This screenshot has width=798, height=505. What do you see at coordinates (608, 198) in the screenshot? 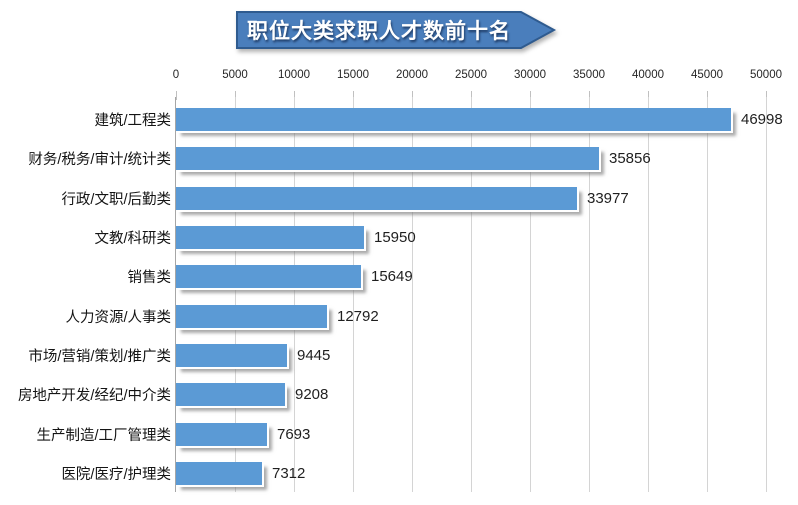
I see `value-label: 33977` at bounding box center [608, 198].